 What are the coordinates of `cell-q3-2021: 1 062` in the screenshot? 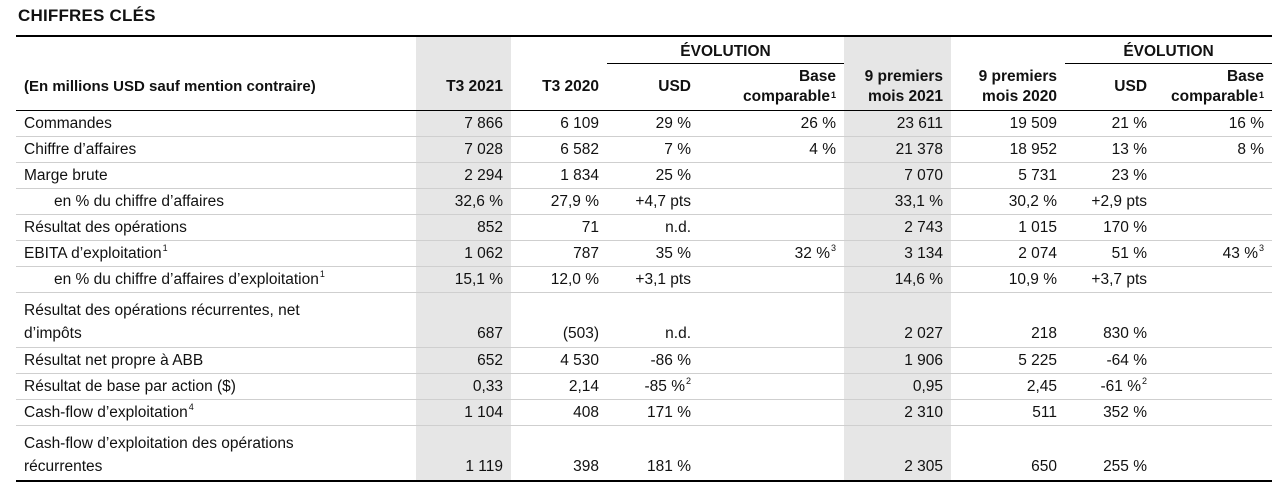 It's located at (463, 253).